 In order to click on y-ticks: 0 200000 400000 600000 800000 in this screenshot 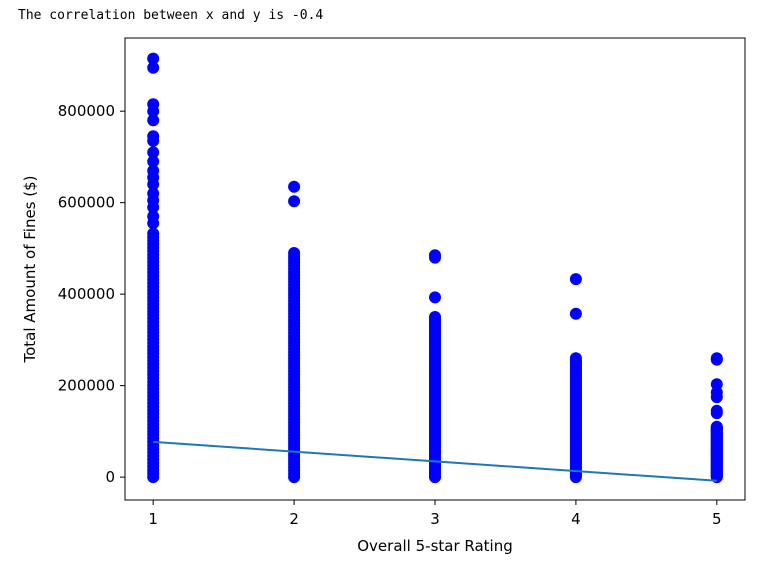, I will do `click(91, 294)`.